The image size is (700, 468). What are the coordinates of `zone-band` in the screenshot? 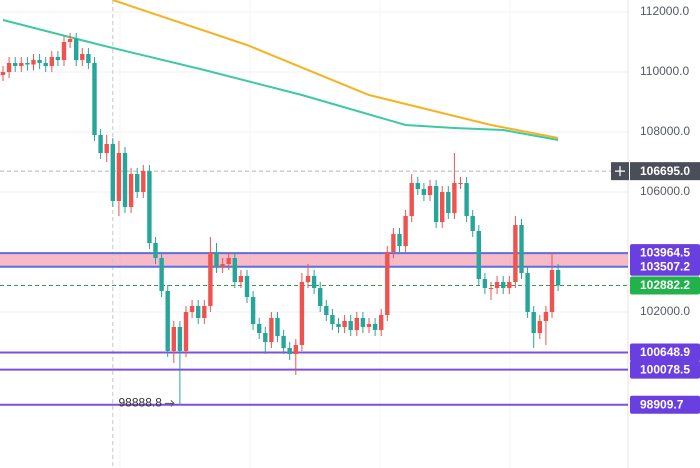 It's located at (314, 260).